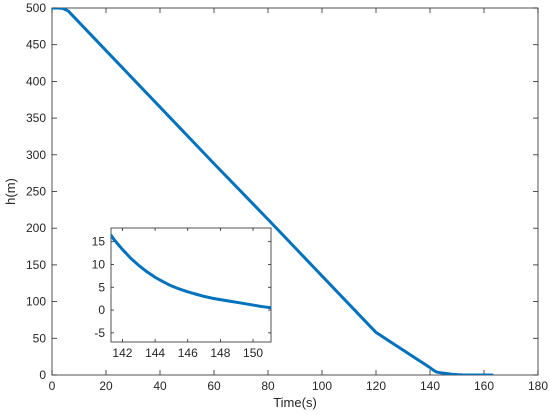  Describe the element at coordinates (484, 386) in the screenshot. I see `main-x-tick-label: 160` at that location.